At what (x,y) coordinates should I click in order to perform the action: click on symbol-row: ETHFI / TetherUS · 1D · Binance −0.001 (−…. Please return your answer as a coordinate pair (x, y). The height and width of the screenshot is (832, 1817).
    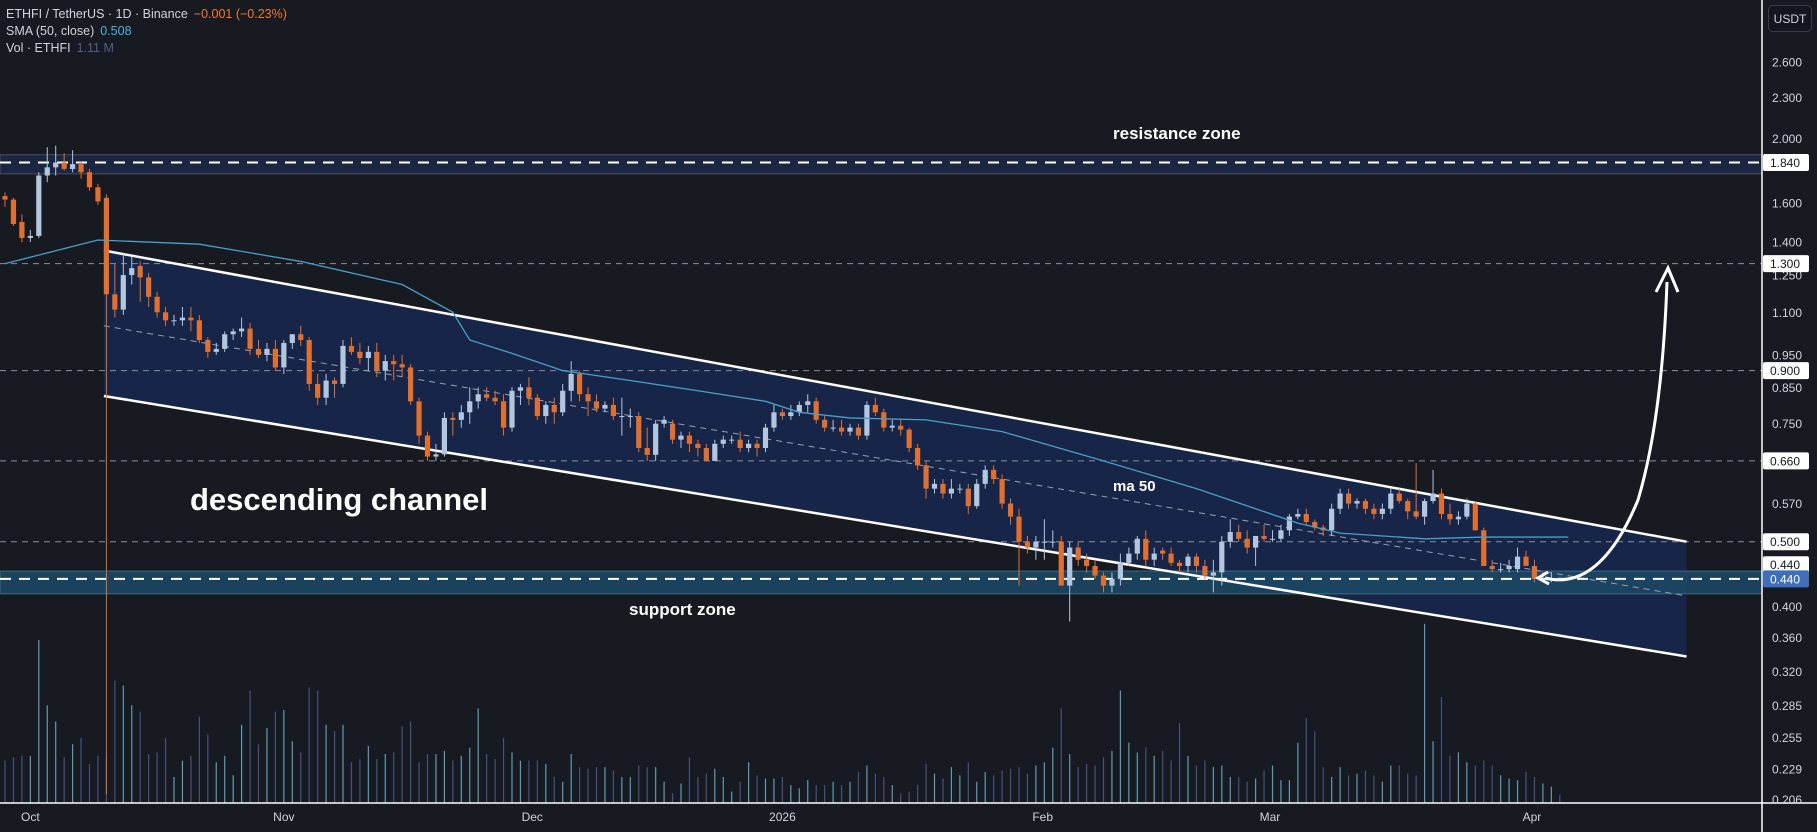
    Looking at the image, I should click on (146, 14).